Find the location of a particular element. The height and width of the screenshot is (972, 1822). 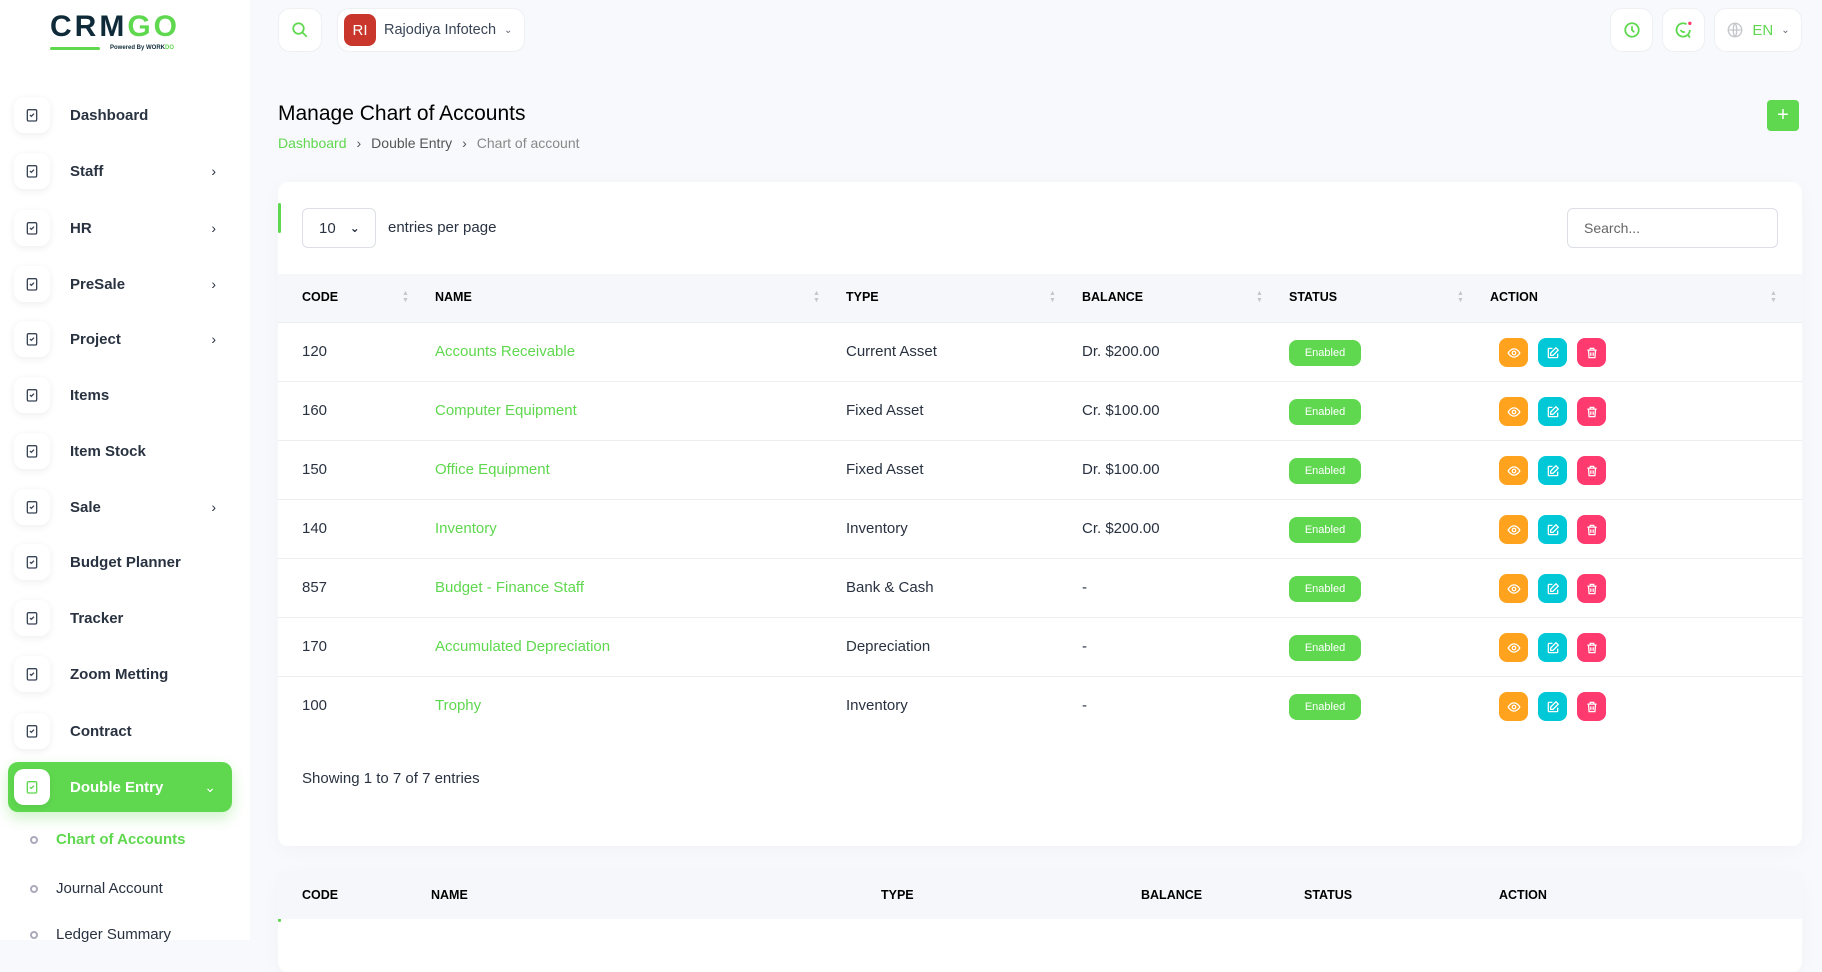

plug-icon is located at coordinates (32, 228).